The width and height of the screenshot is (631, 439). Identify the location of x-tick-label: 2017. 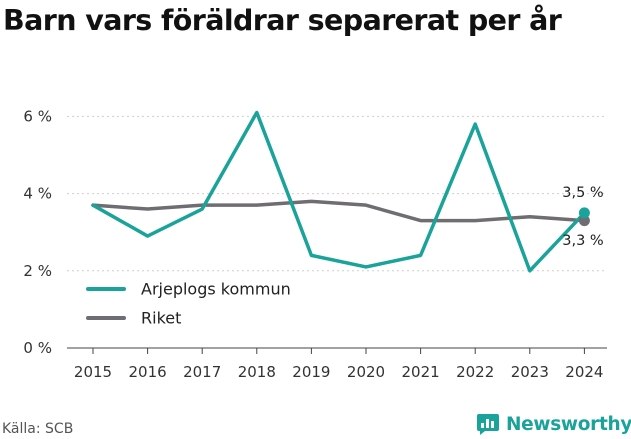
(202, 372).